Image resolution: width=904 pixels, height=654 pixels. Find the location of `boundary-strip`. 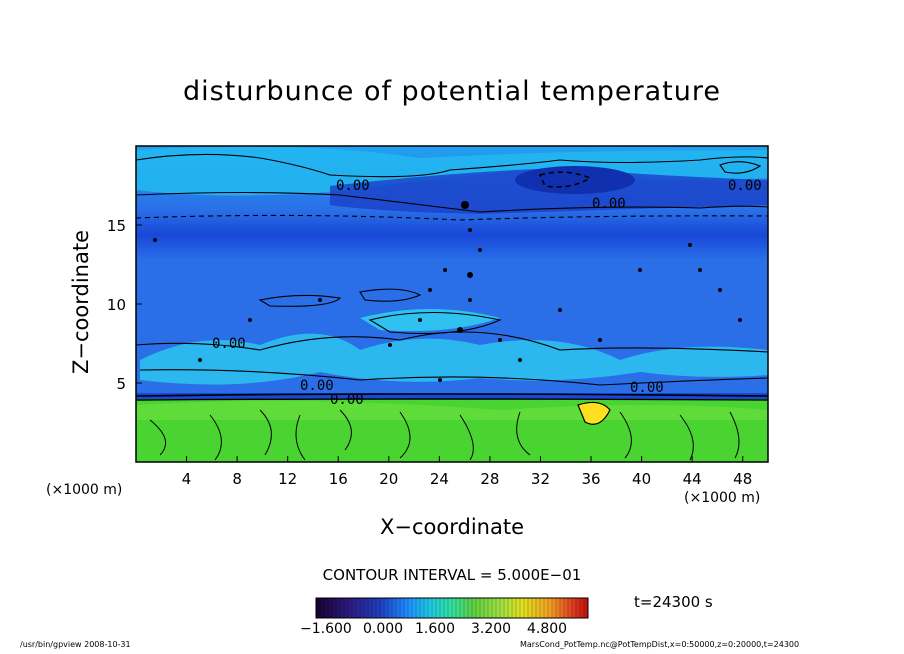

boundary-strip is located at coordinates (452, 396).